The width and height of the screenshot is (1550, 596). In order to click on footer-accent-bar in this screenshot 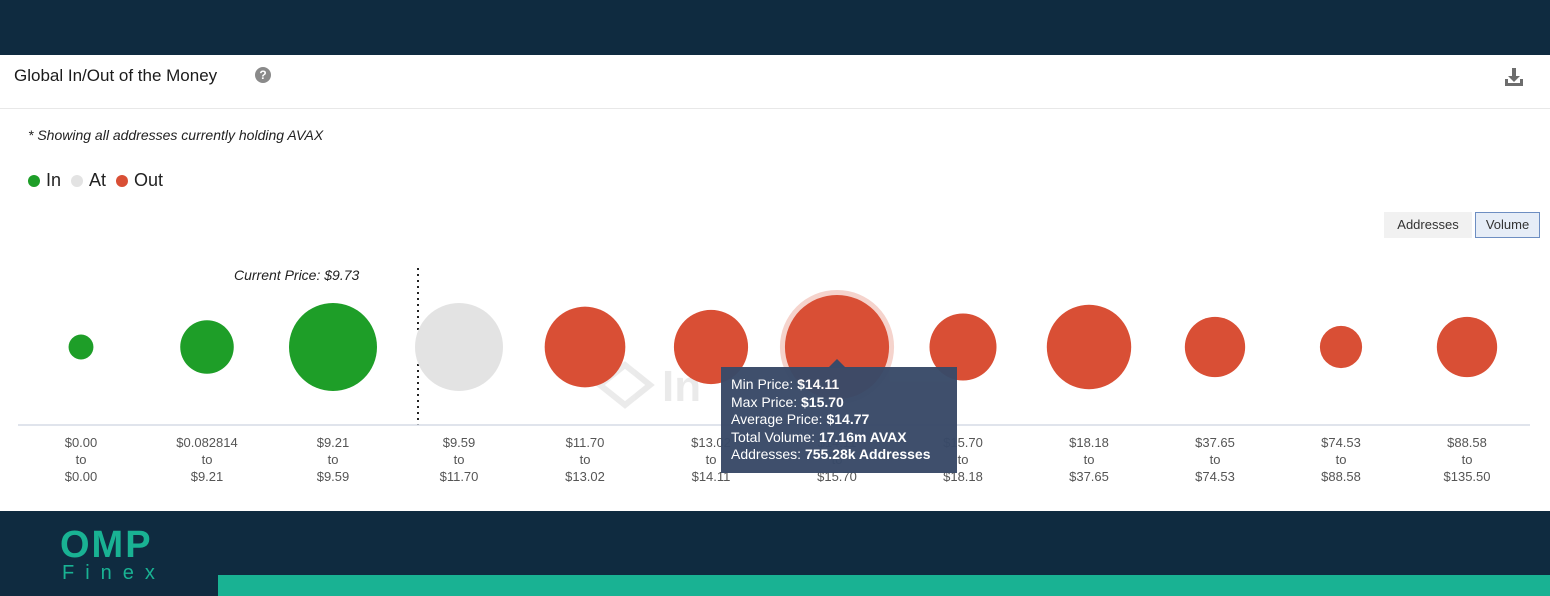, I will do `click(884, 585)`.